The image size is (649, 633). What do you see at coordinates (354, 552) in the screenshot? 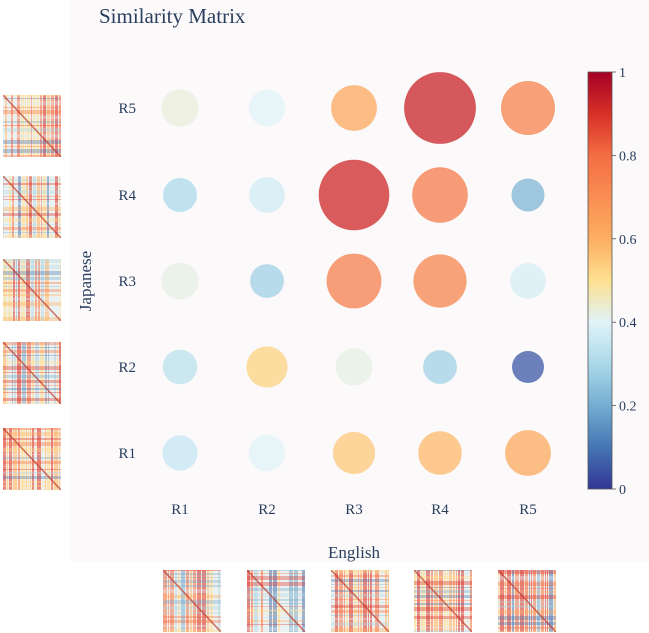
I see `x-axis-title: English` at bounding box center [354, 552].